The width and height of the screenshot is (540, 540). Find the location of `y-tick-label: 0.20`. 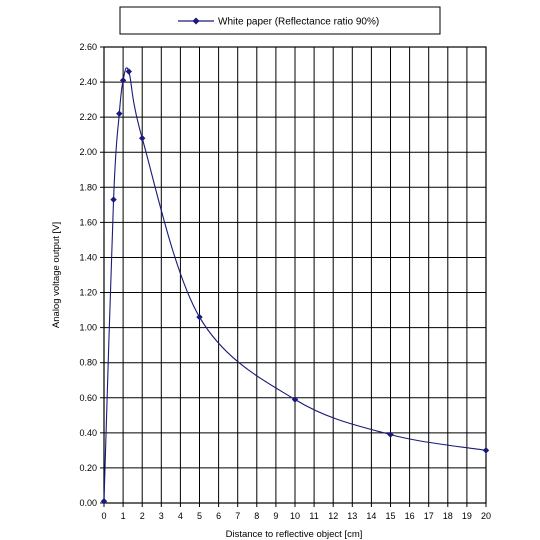

y-tick-label: 0.20 is located at coordinates (88, 468).